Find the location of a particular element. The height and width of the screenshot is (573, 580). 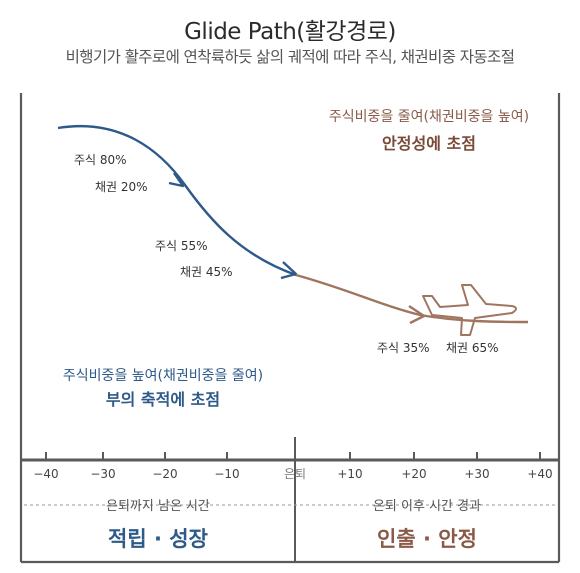

airplane-icon is located at coordinates (469, 310).